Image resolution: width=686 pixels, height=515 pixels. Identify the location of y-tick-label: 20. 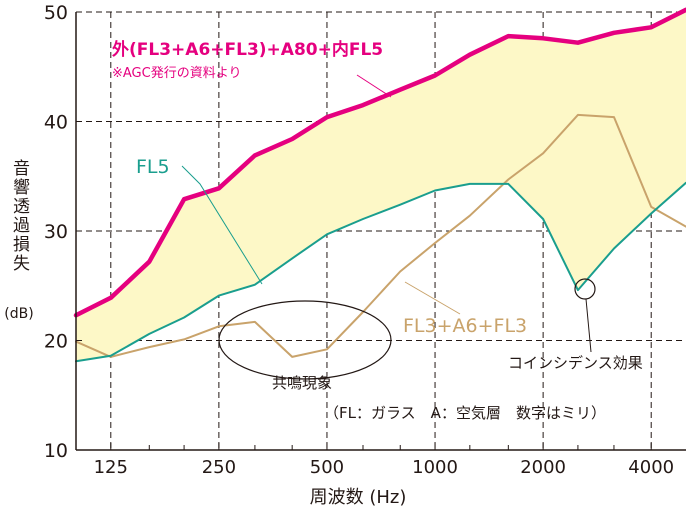
(56, 342).